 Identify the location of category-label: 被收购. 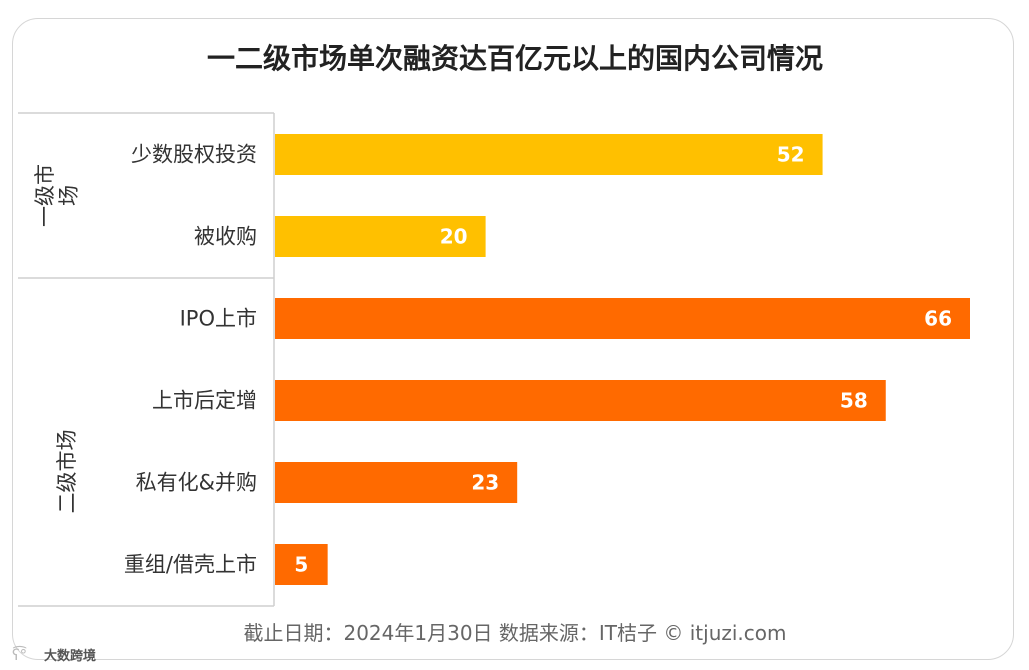
(225, 237).